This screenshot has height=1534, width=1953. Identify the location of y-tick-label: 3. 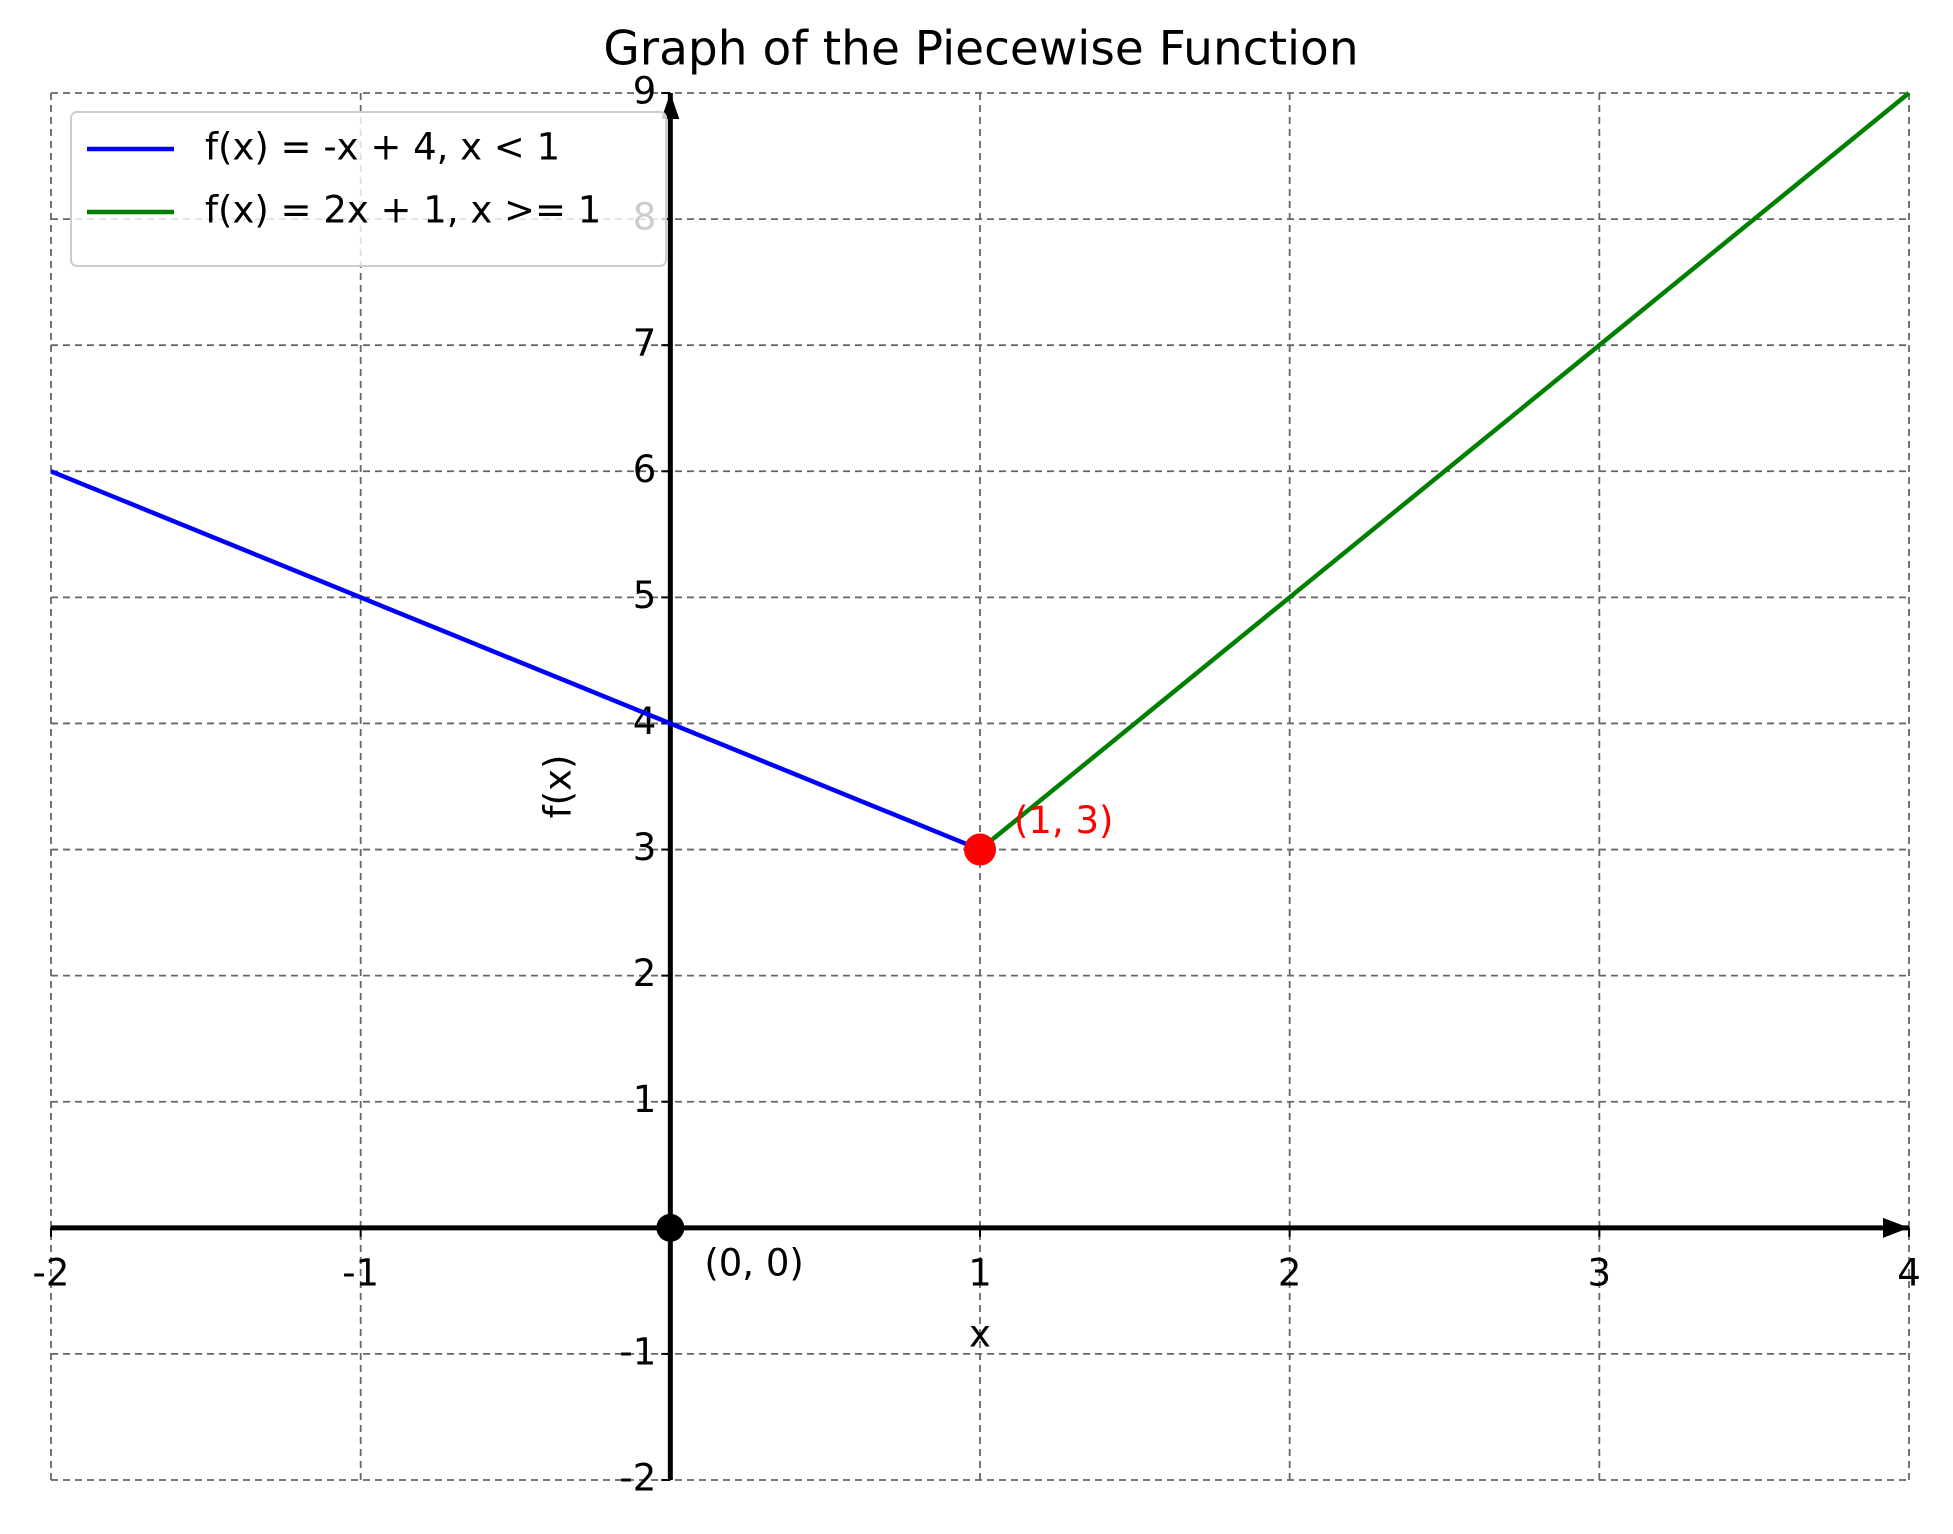
(645, 847).